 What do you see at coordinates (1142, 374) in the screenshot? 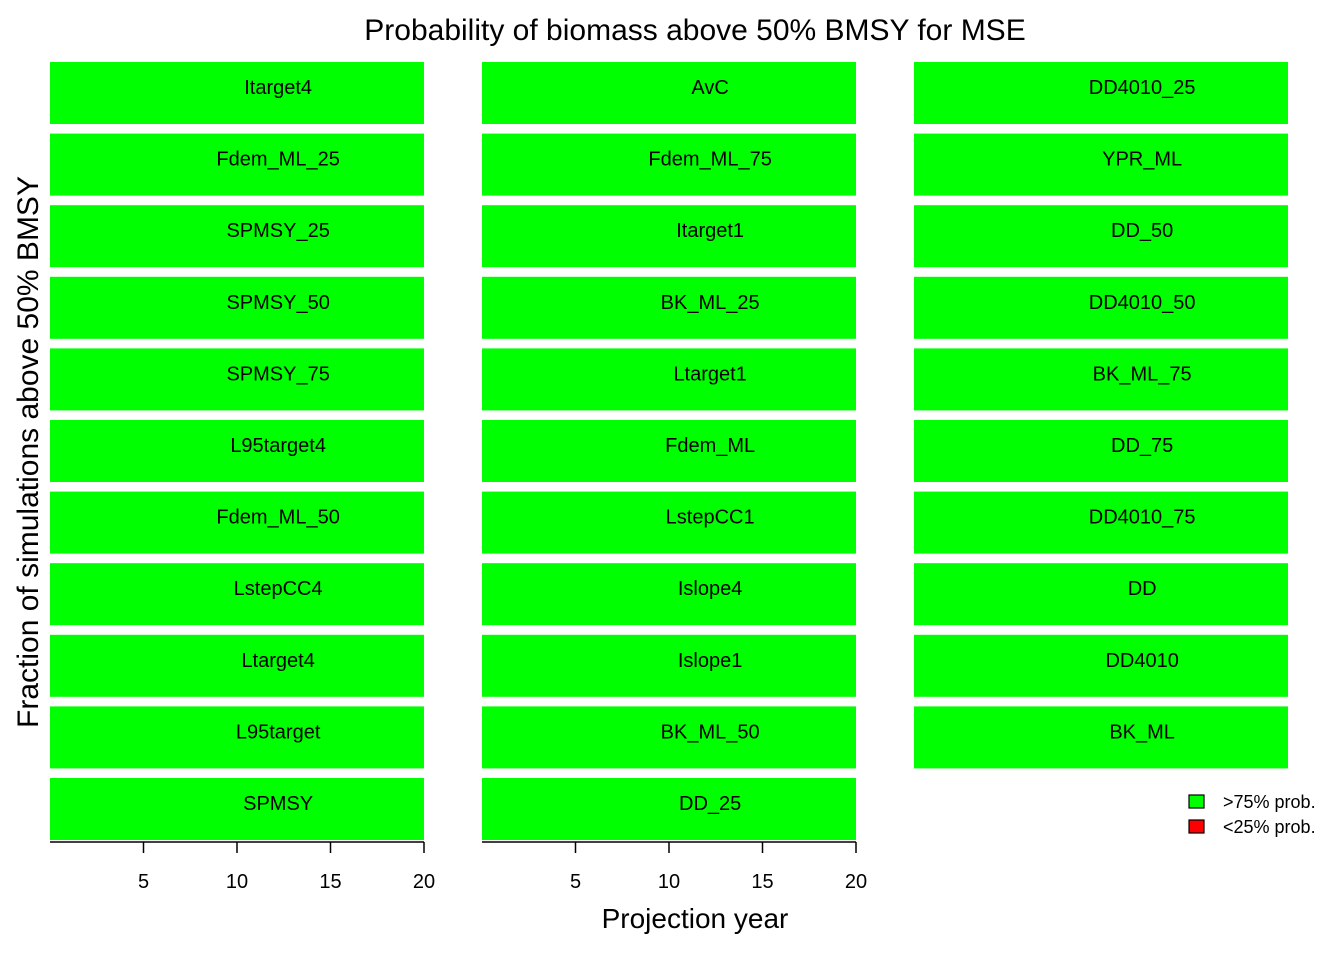
I see `panel-label-BK_ML_75: BK_ML_75` at bounding box center [1142, 374].